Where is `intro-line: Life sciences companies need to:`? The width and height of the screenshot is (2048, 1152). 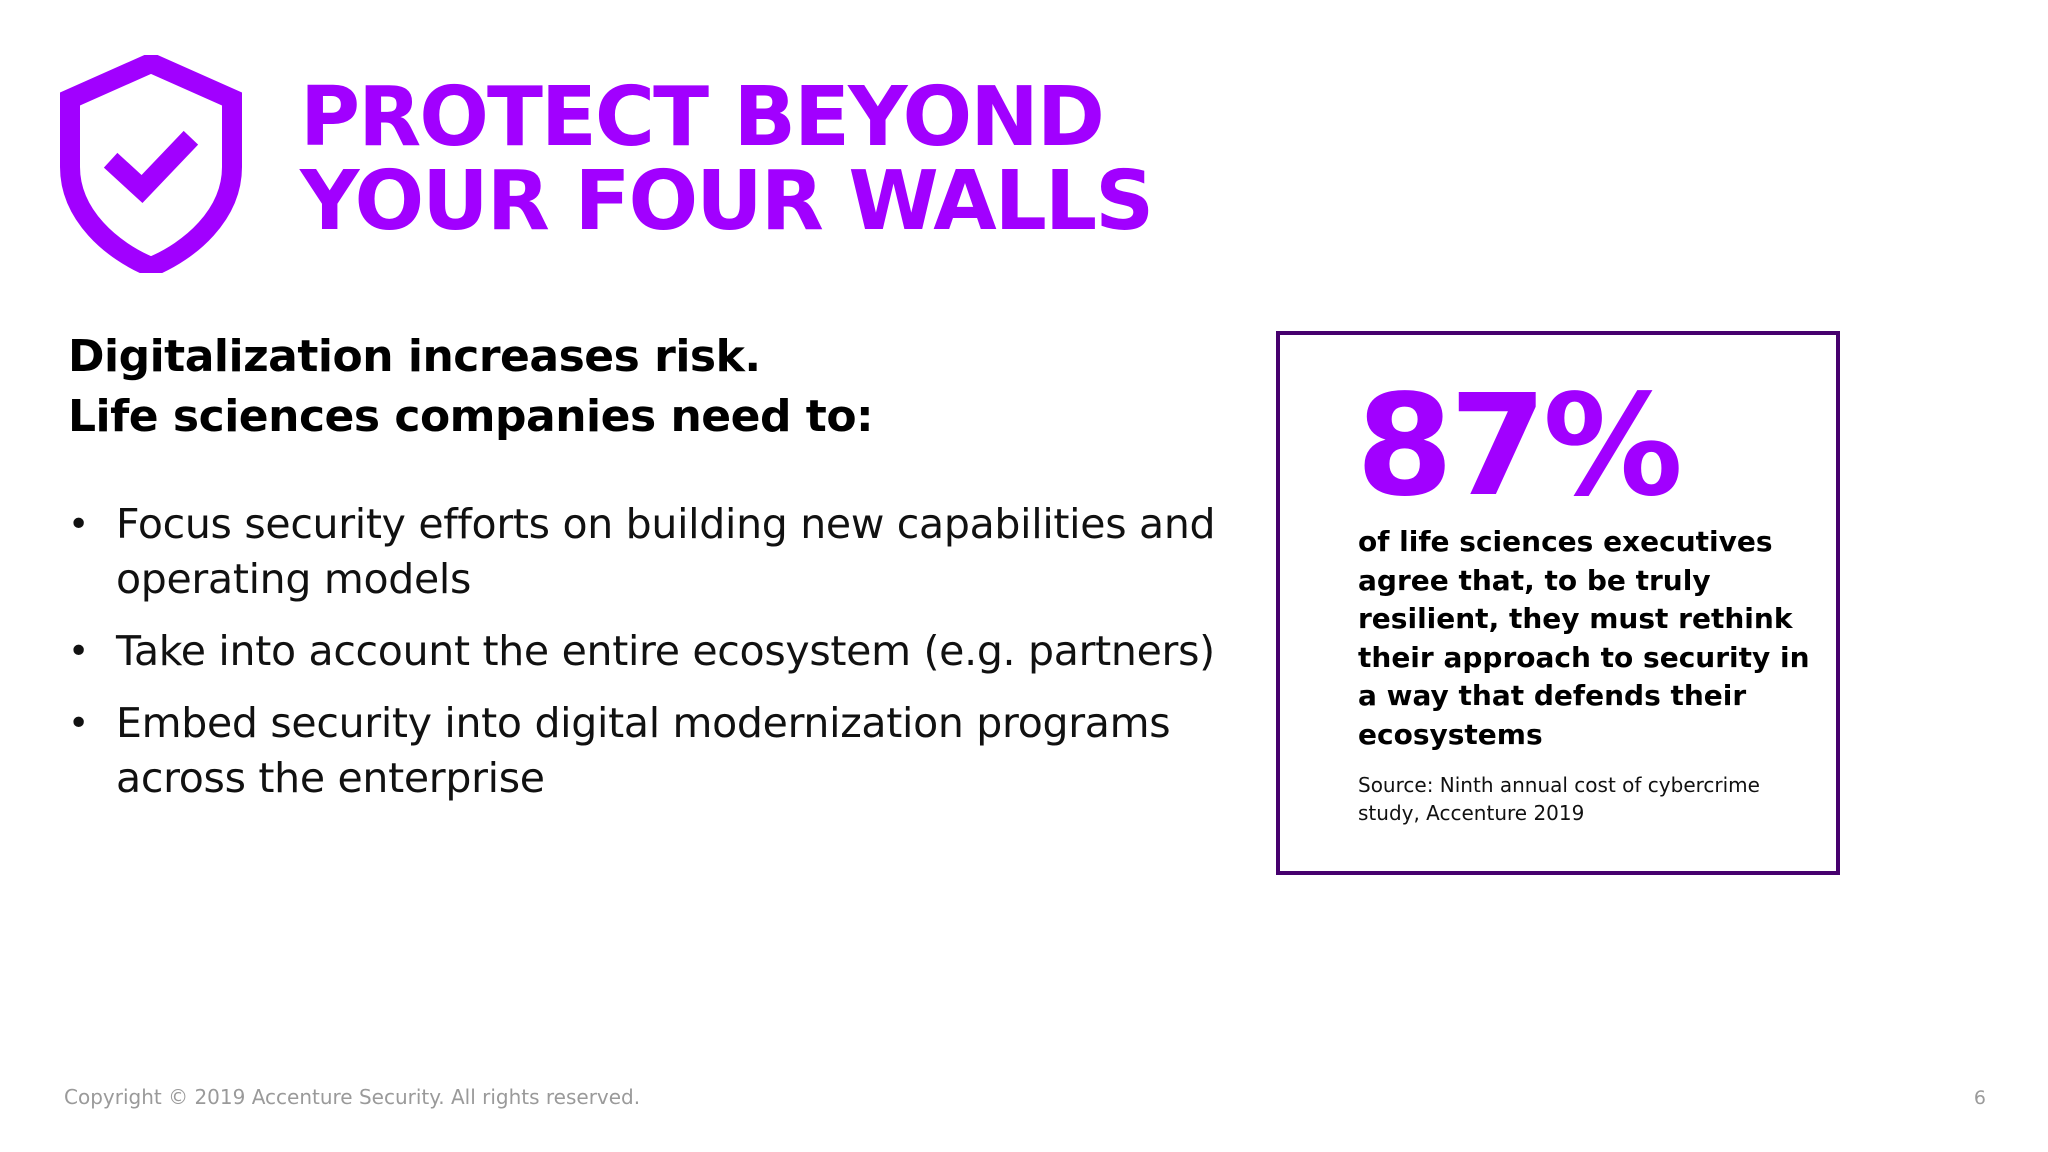
intro-line: Life sciences companies need to: is located at coordinates (471, 416).